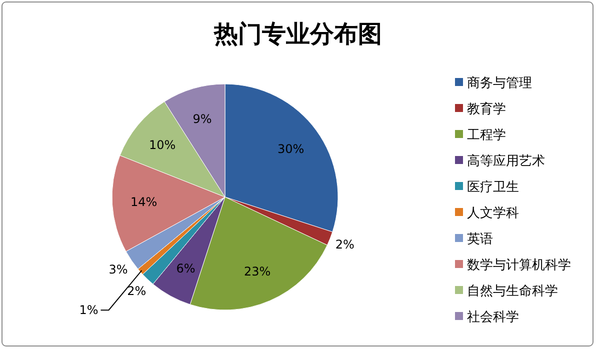  I want to click on data-label: 10%, so click(162, 145).